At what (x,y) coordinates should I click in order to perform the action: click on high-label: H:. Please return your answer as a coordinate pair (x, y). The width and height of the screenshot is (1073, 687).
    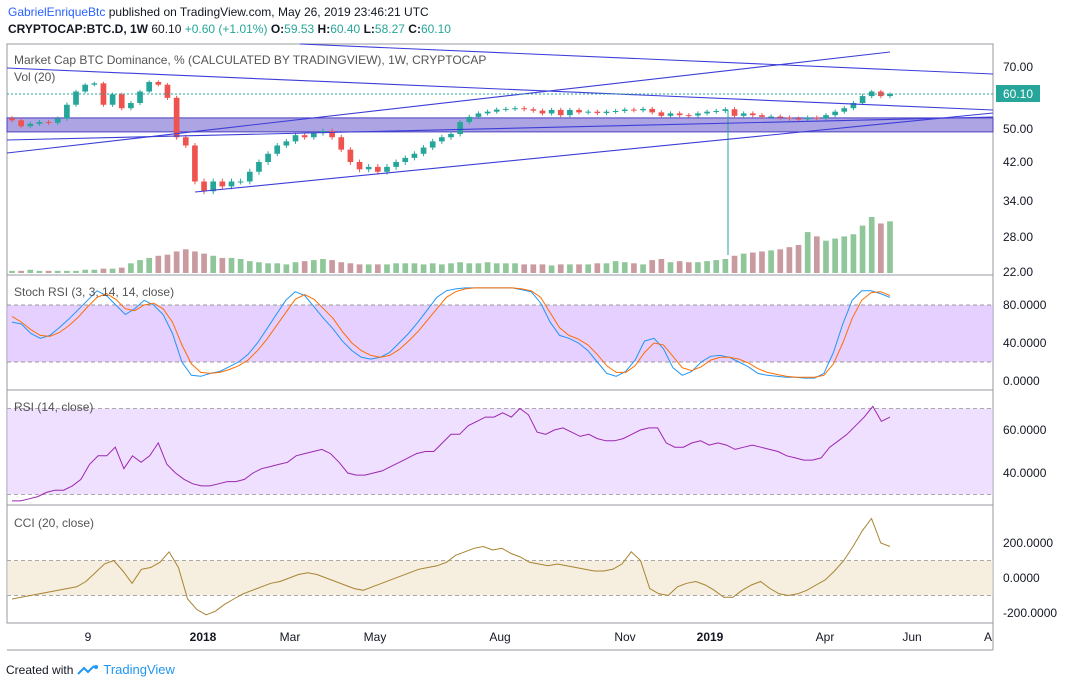
    Looking at the image, I should click on (324, 29).